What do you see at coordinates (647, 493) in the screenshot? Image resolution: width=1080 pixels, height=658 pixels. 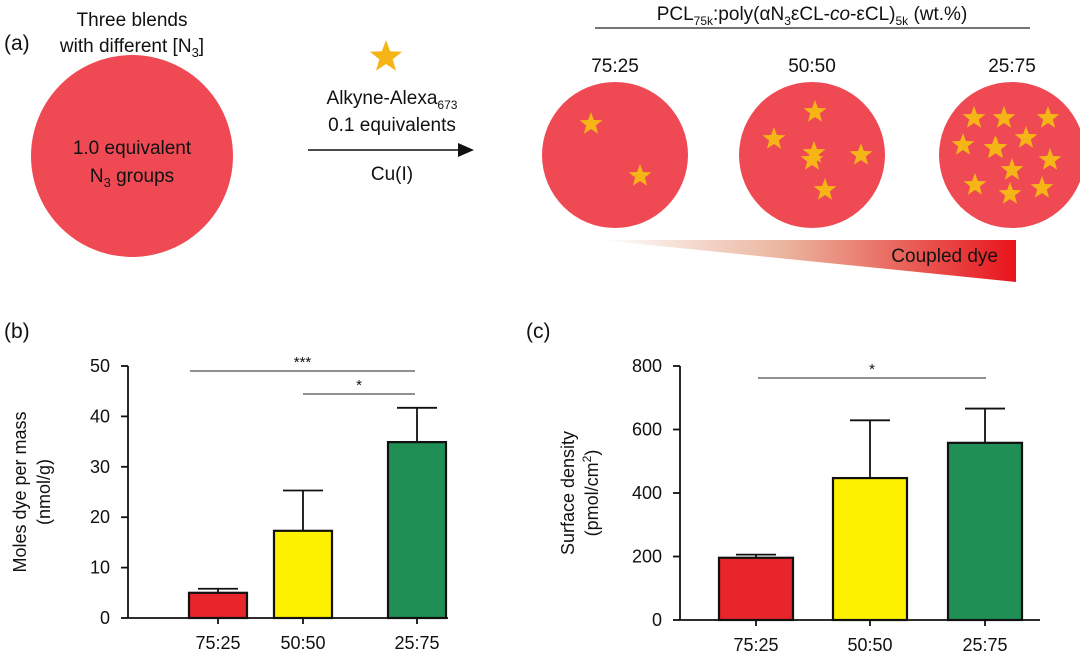 I see `y-tick-label: 400` at bounding box center [647, 493].